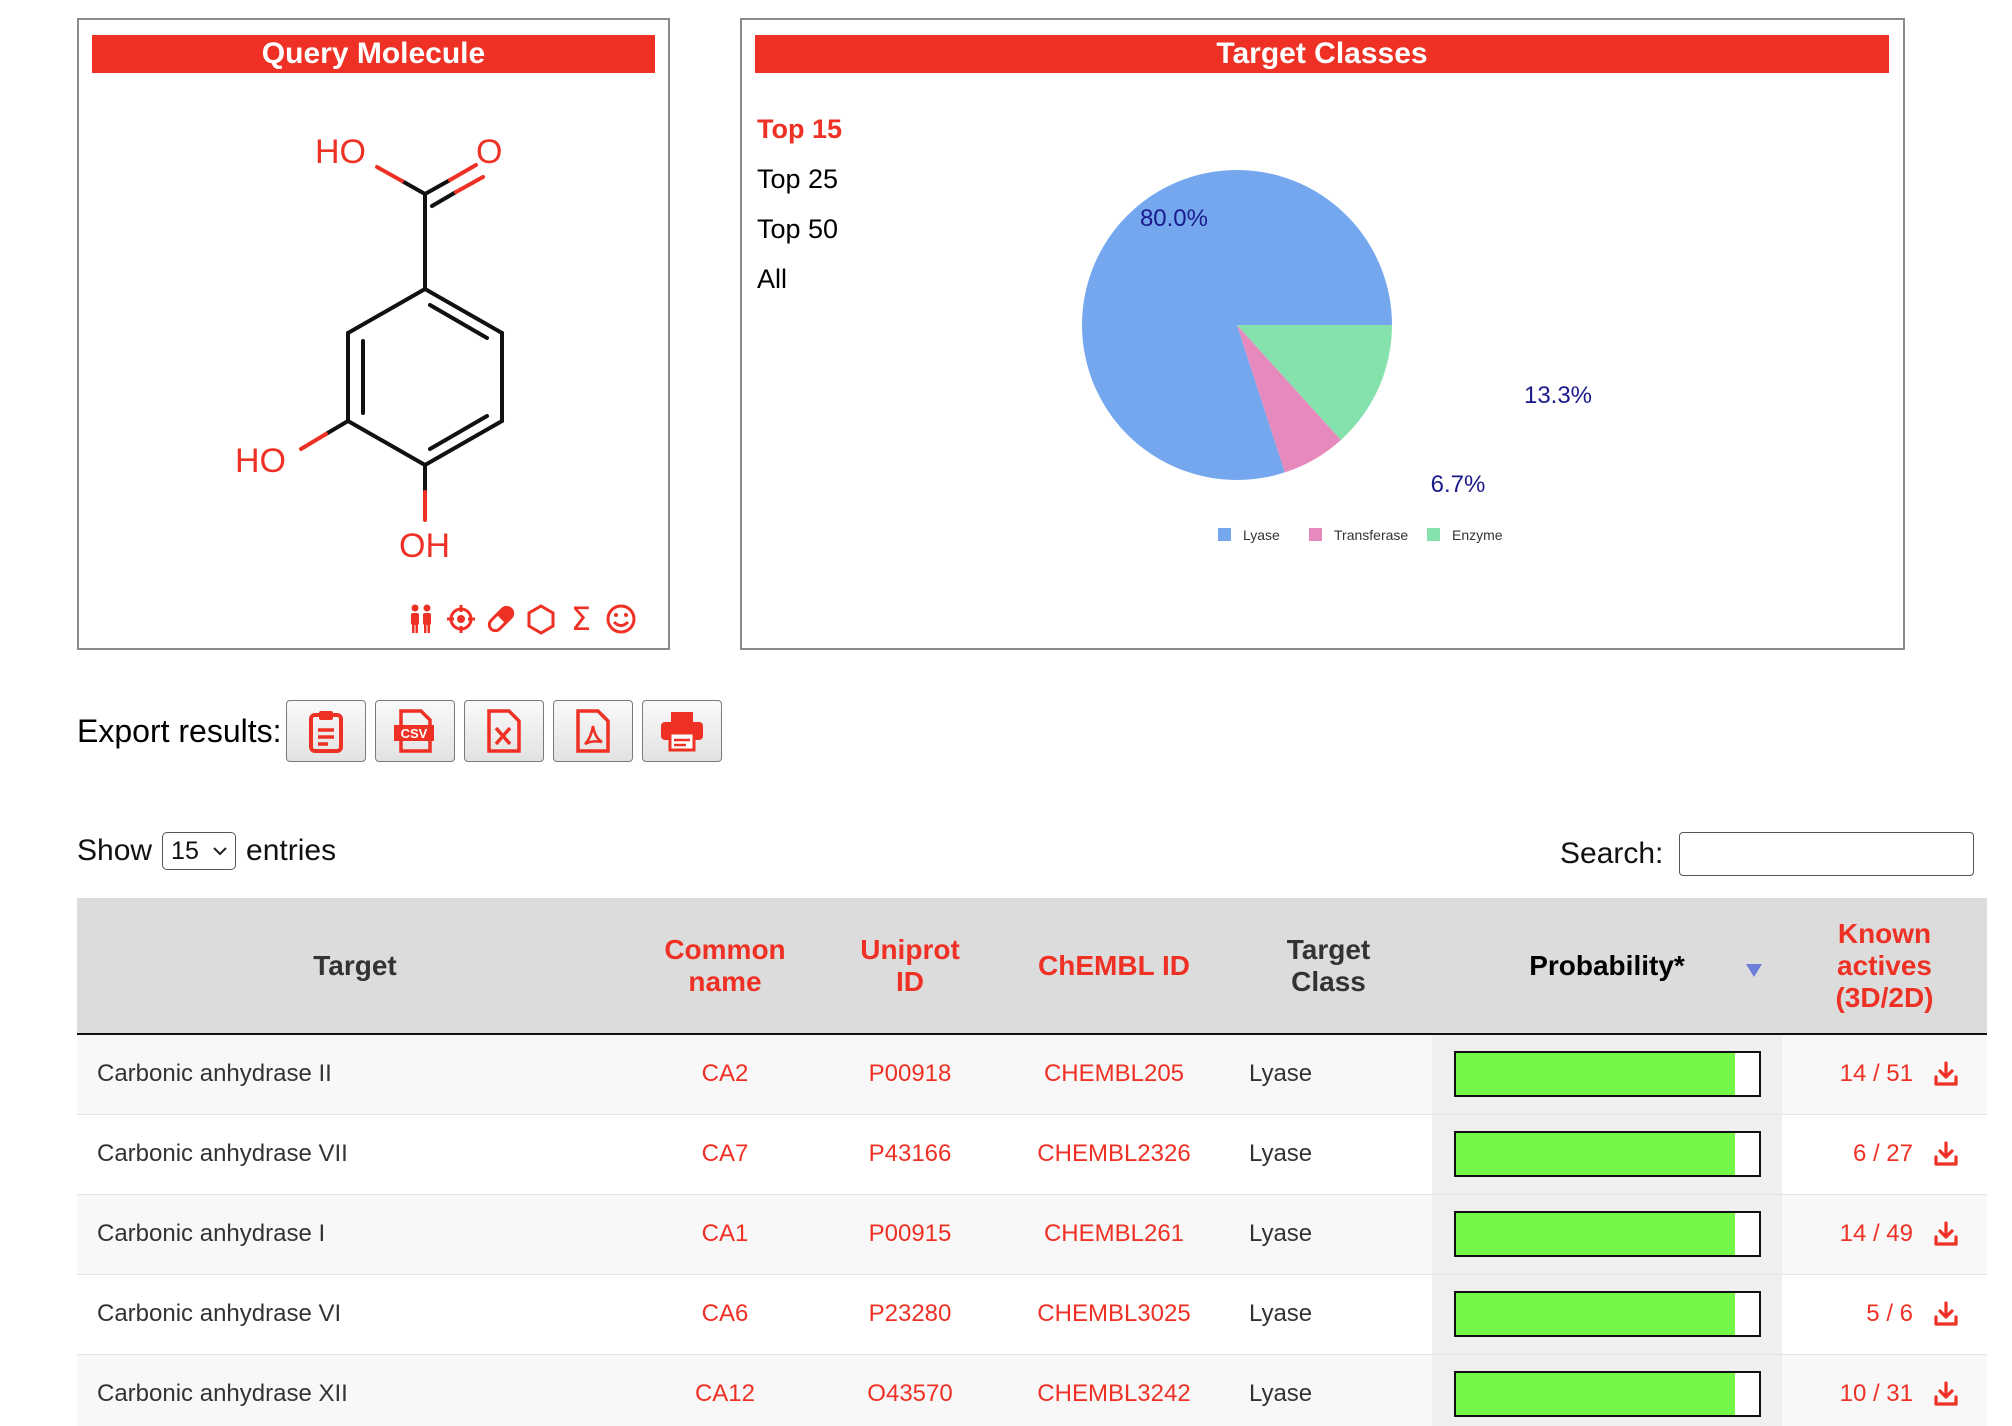 The width and height of the screenshot is (2012, 1426). Describe the element at coordinates (621, 619) in the screenshot. I see `smiley-icon` at that location.